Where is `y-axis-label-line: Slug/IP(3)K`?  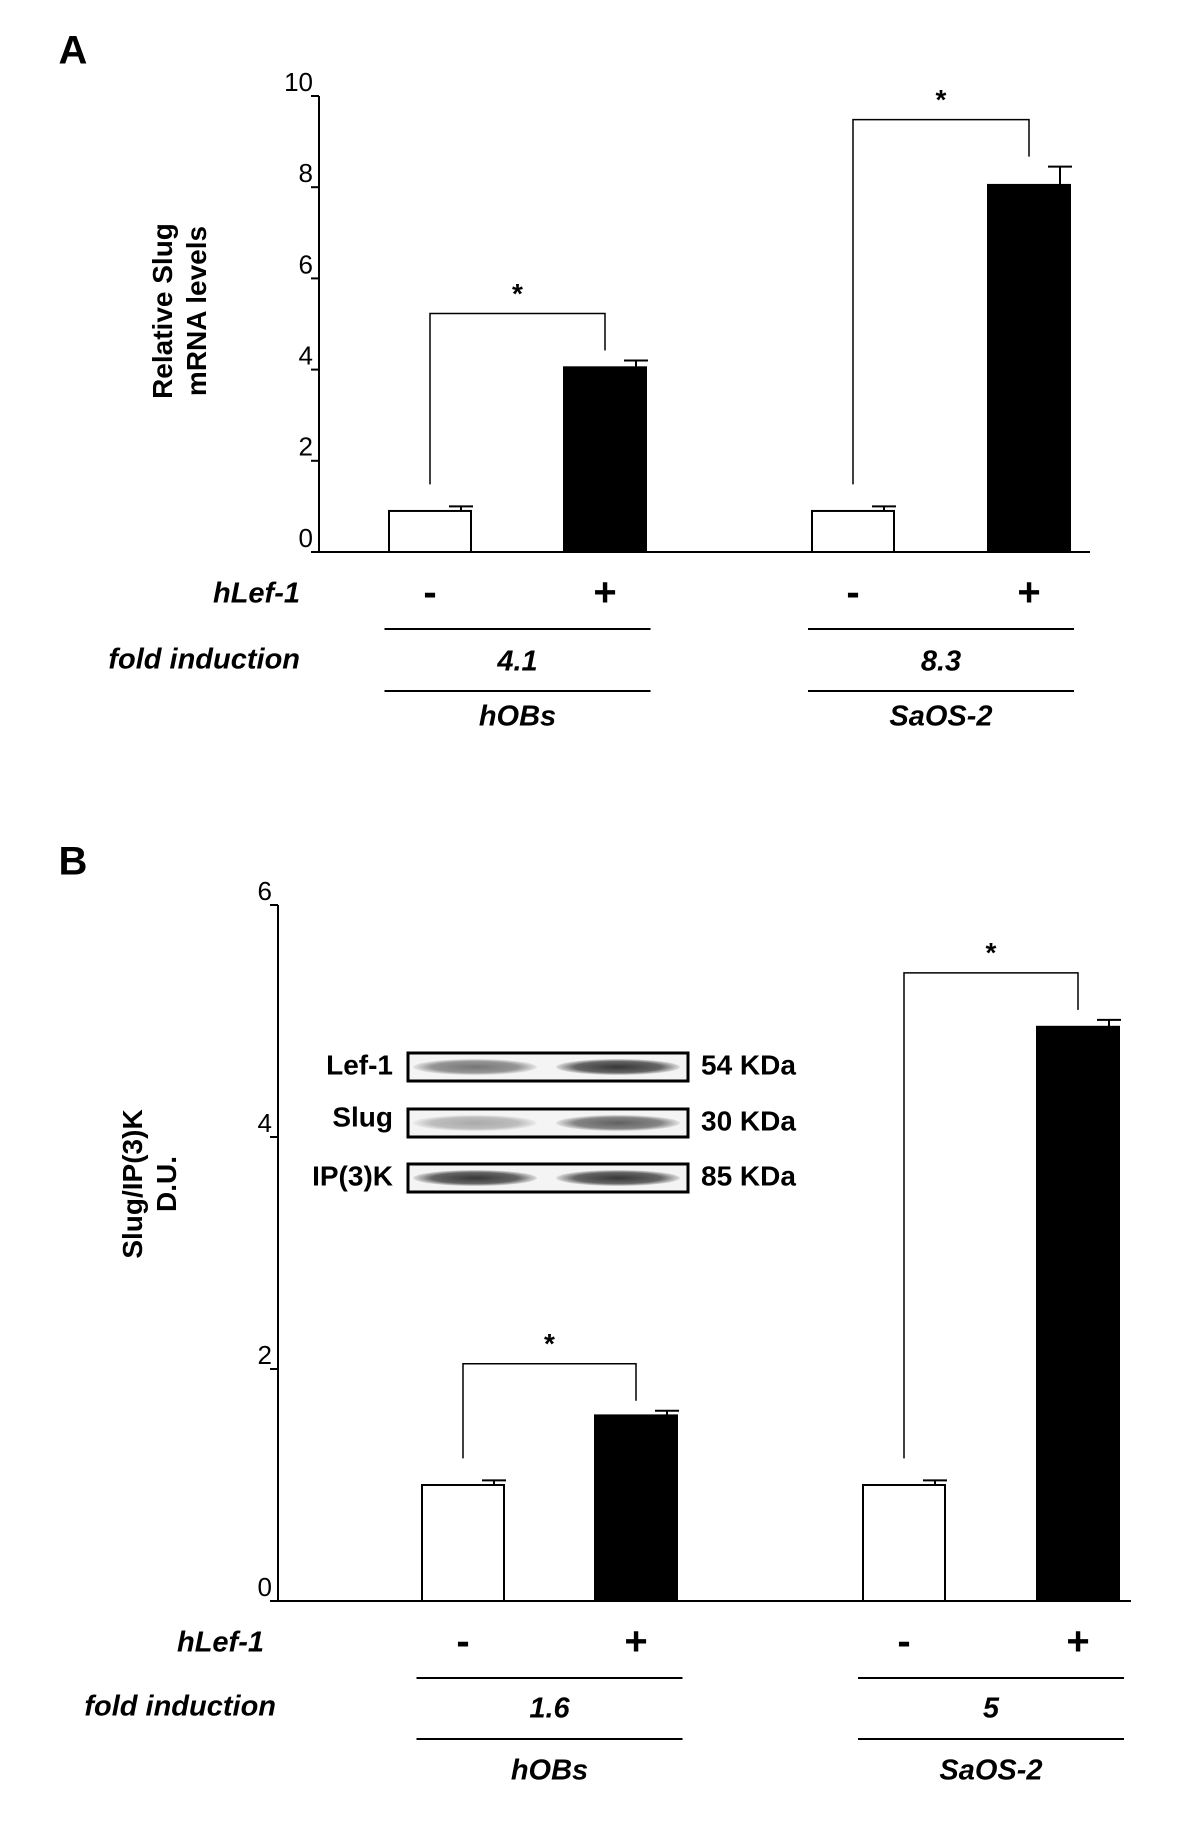
y-axis-label-line: Slug/IP(3)K is located at coordinates (132, 1183).